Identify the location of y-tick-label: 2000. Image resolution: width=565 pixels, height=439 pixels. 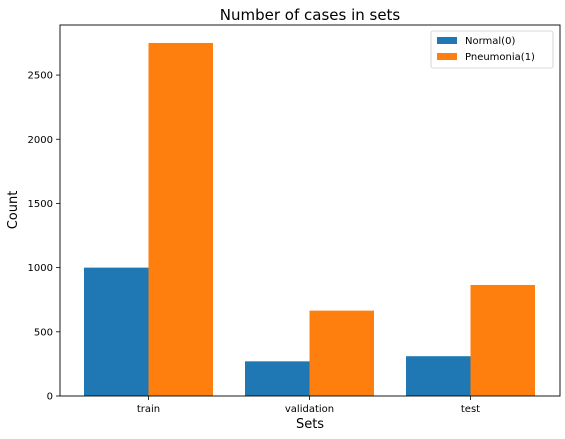
(40, 140).